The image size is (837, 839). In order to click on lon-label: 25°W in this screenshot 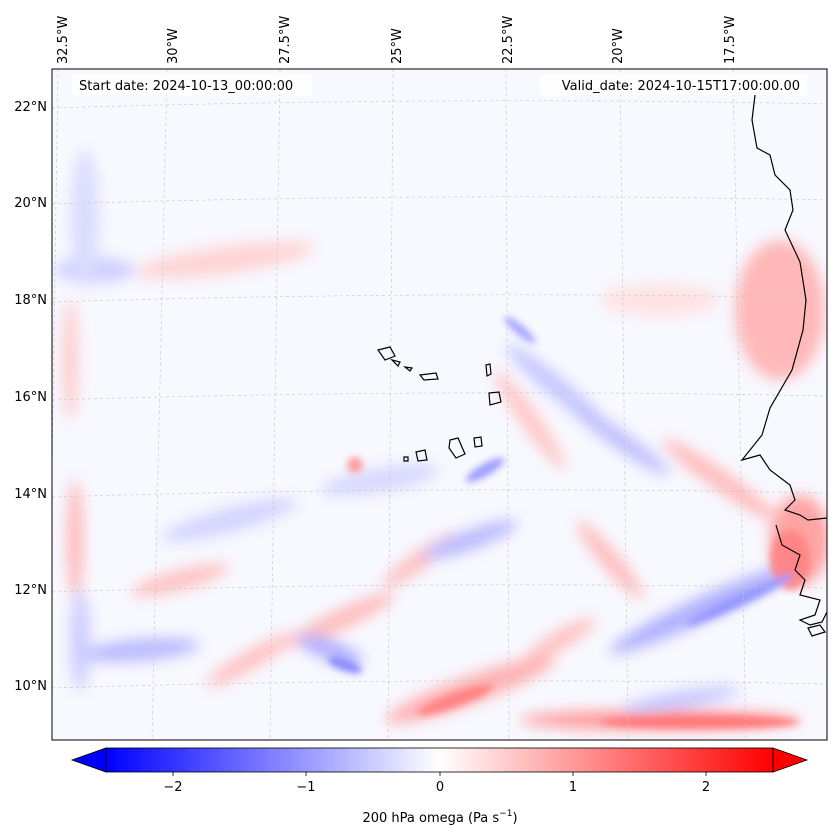, I will do `click(397, 46)`.